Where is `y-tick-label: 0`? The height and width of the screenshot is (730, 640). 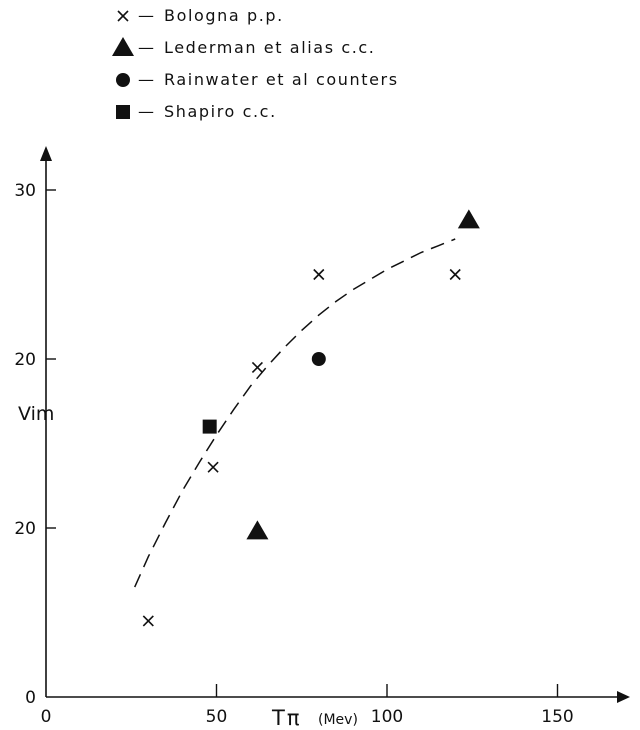 y-tick-label: 0 is located at coordinates (30, 698).